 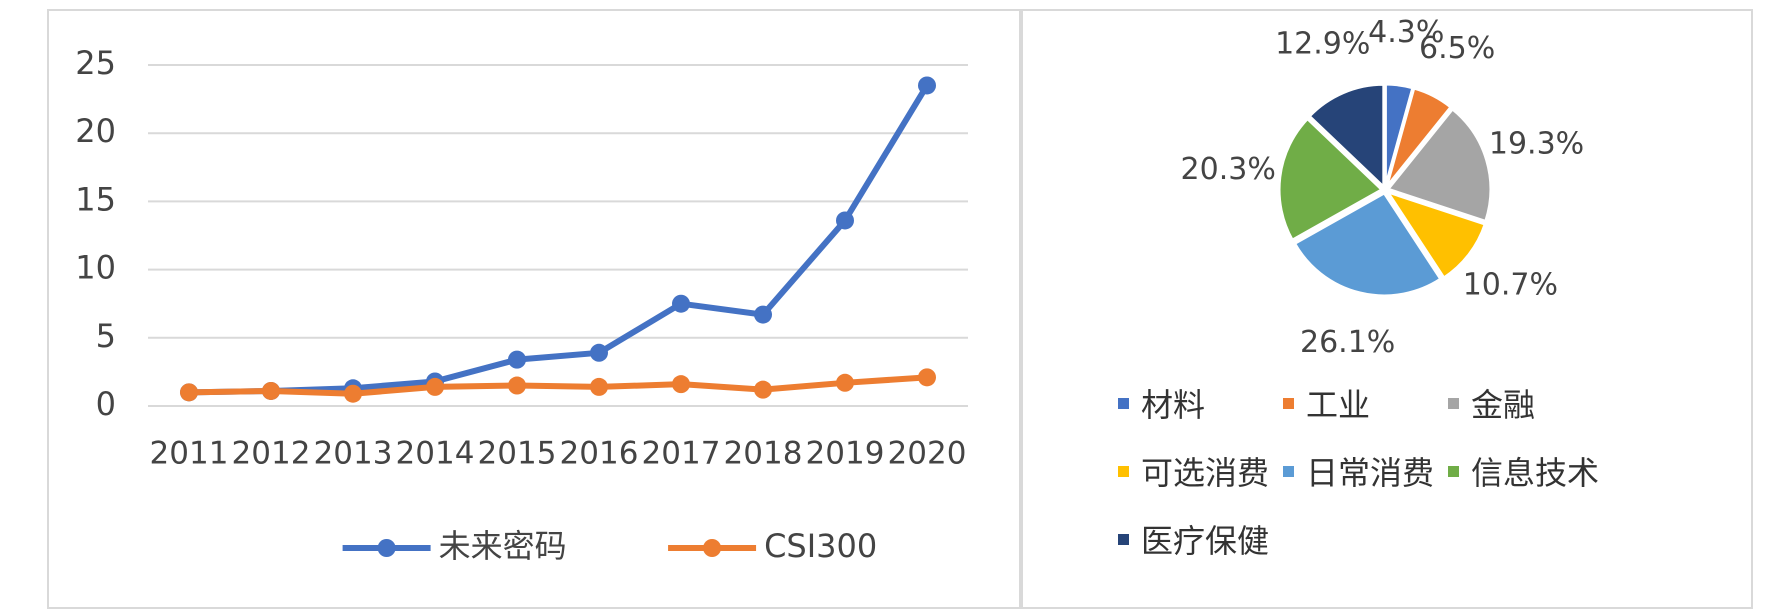 What do you see at coordinates (1536, 144) in the screenshot?
I see `slice-label: 19.3%` at bounding box center [1536, 144].